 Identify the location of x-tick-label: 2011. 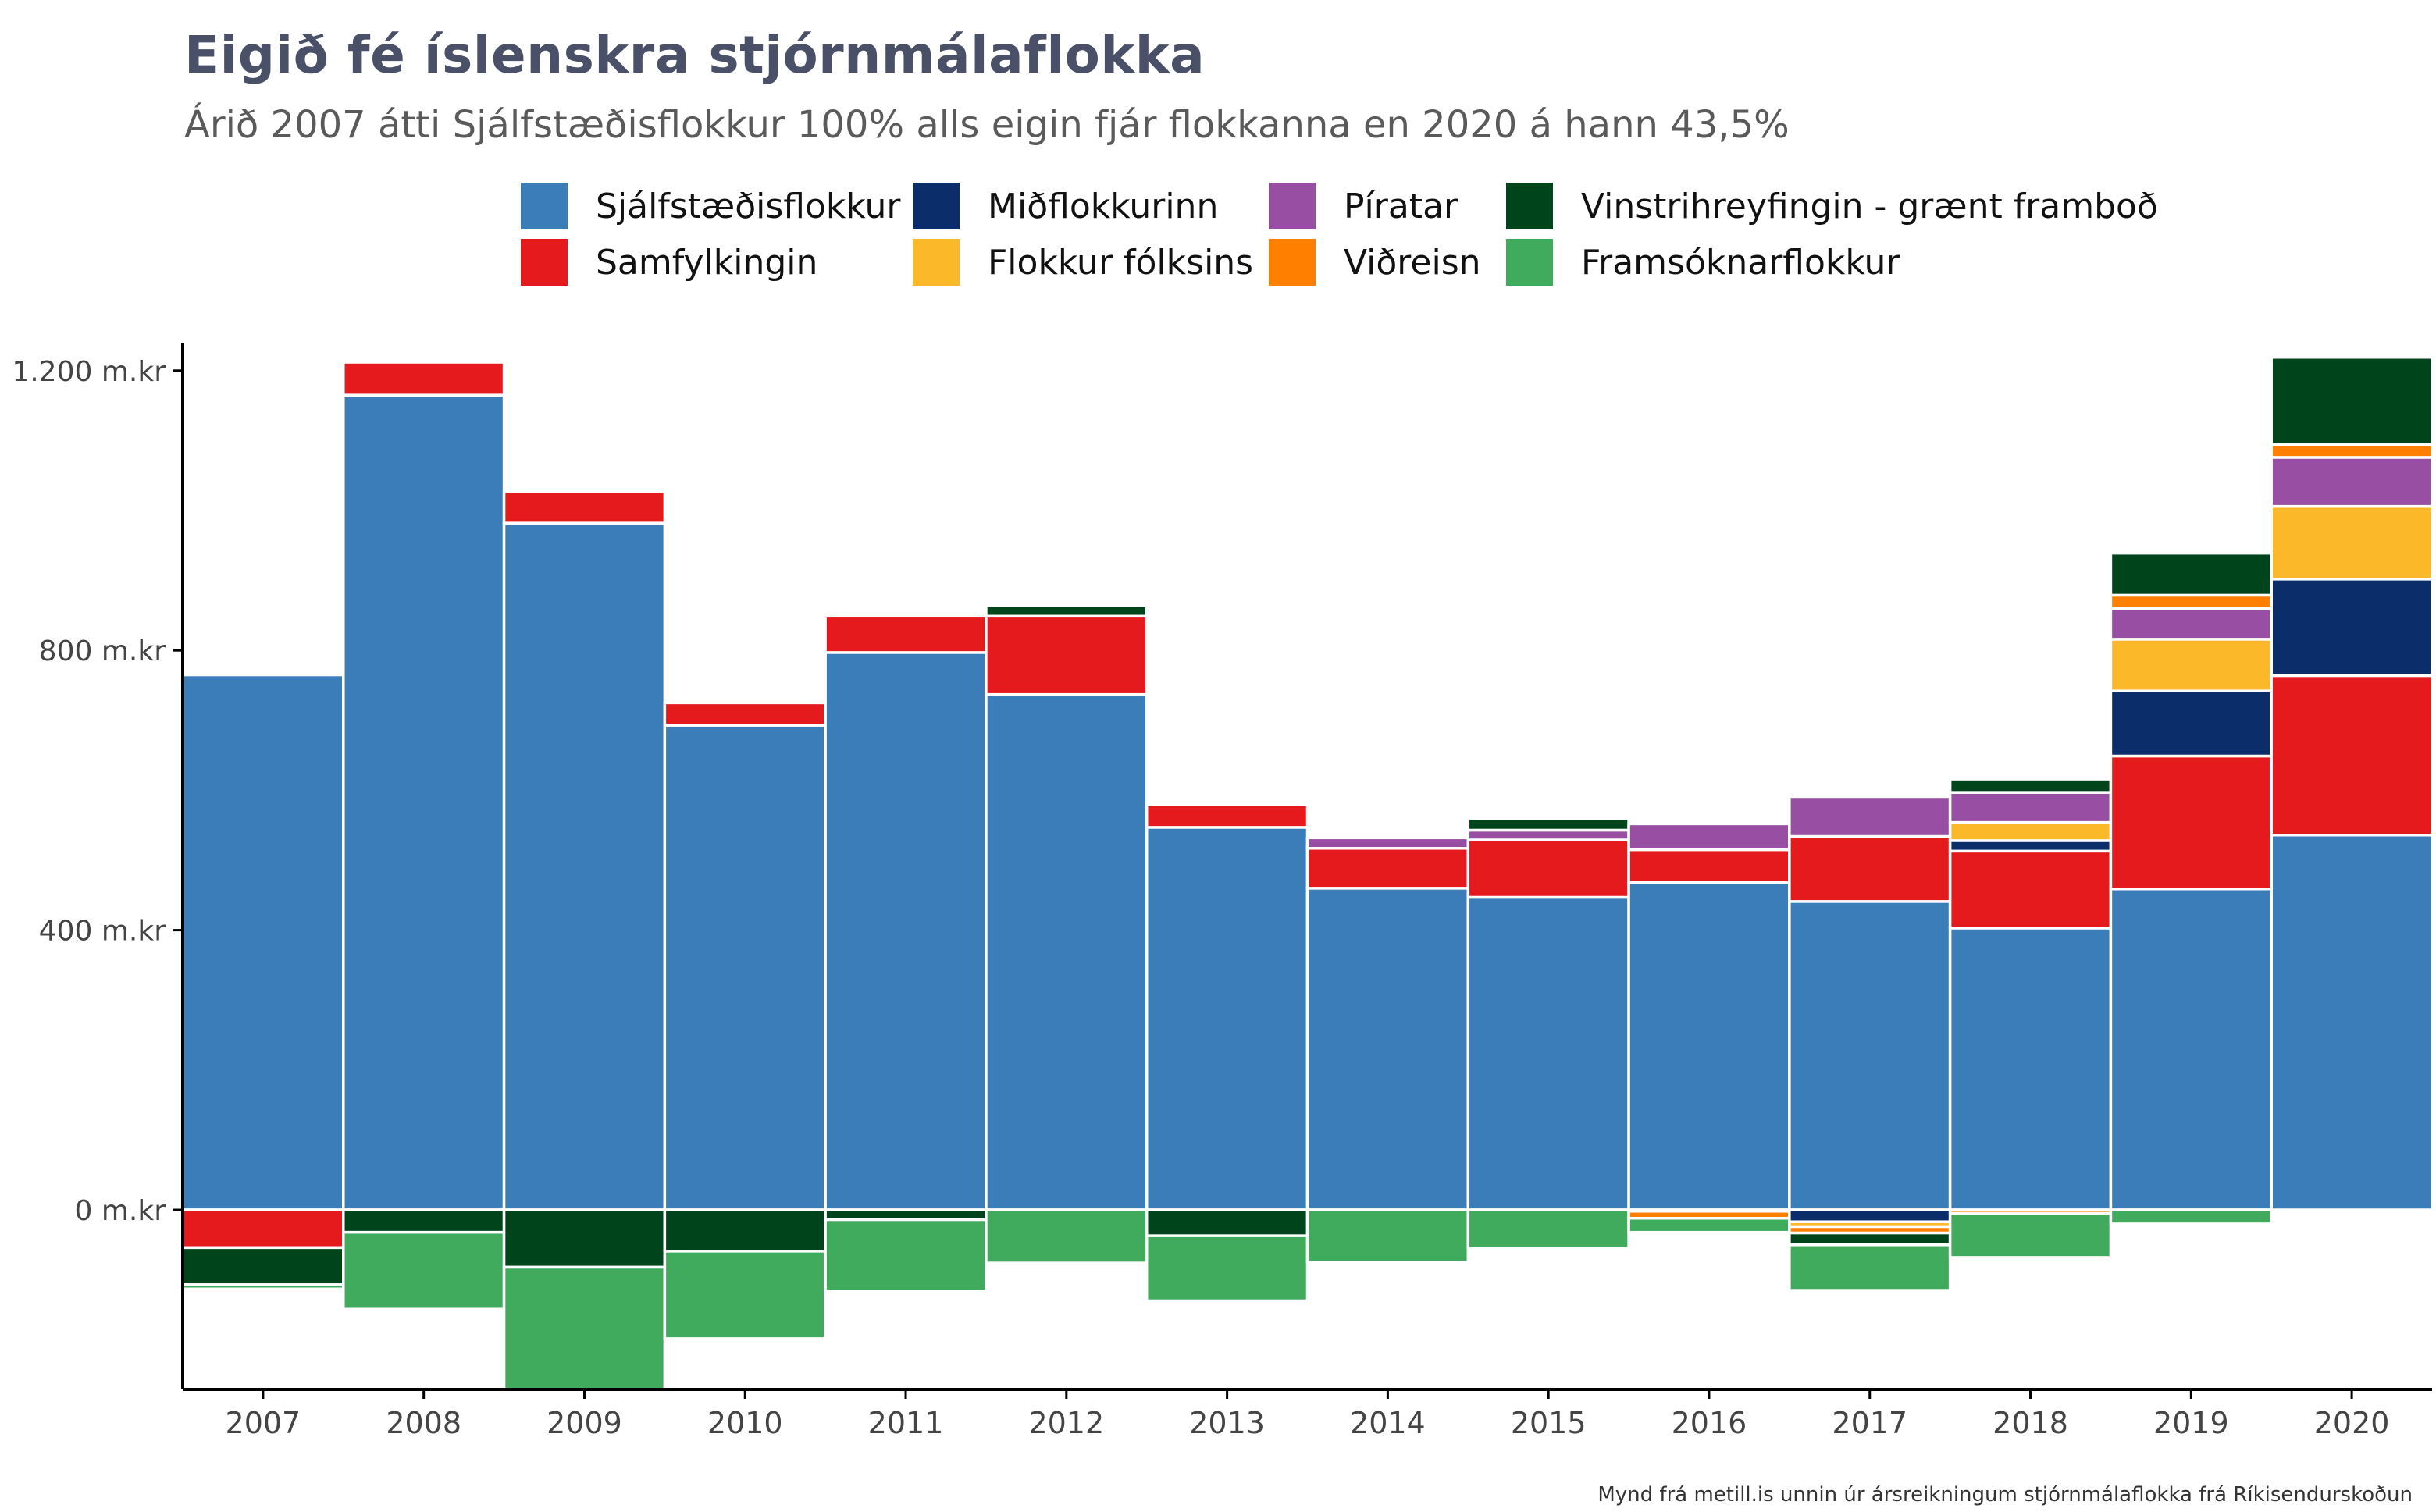
(906, 1423).